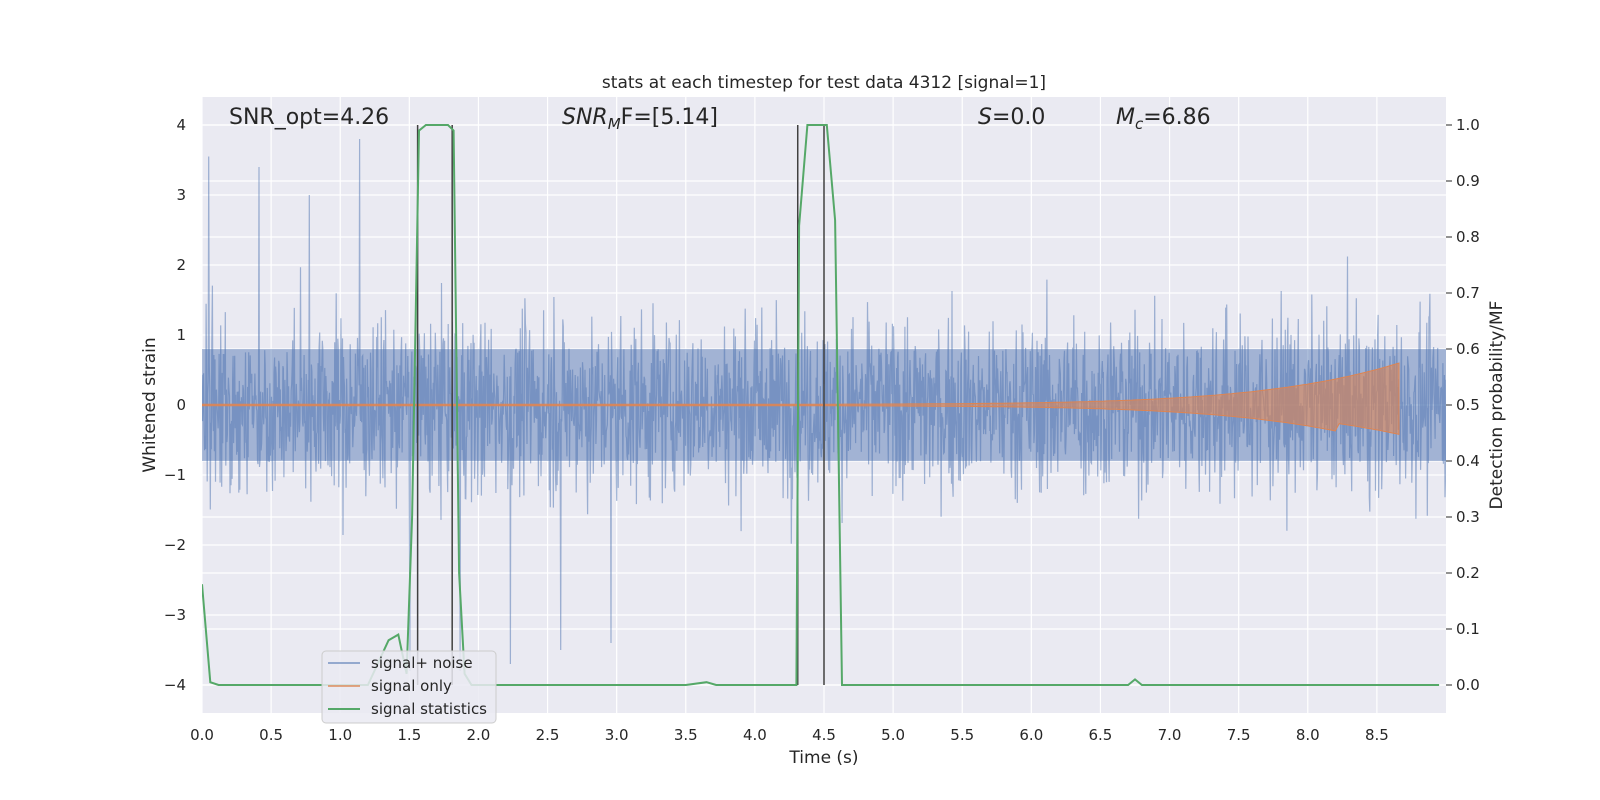 This screenshot has height=800, width=1600. What do you see at coordinates (409, 735) in the screenshot?
I see `x-tick-label: 1.5` at bounding box center [409, 735].